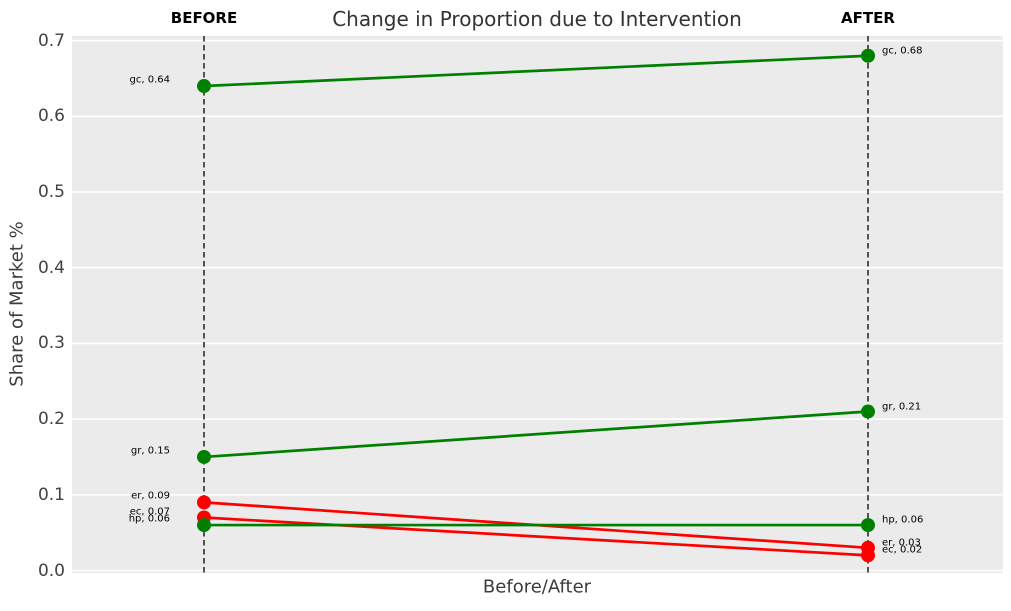 The image size is (1011, 611). What do you see at coordinates (868, 55) in the screenshot?
I see `series-point-gc-after` at bounding box center [868, 55].